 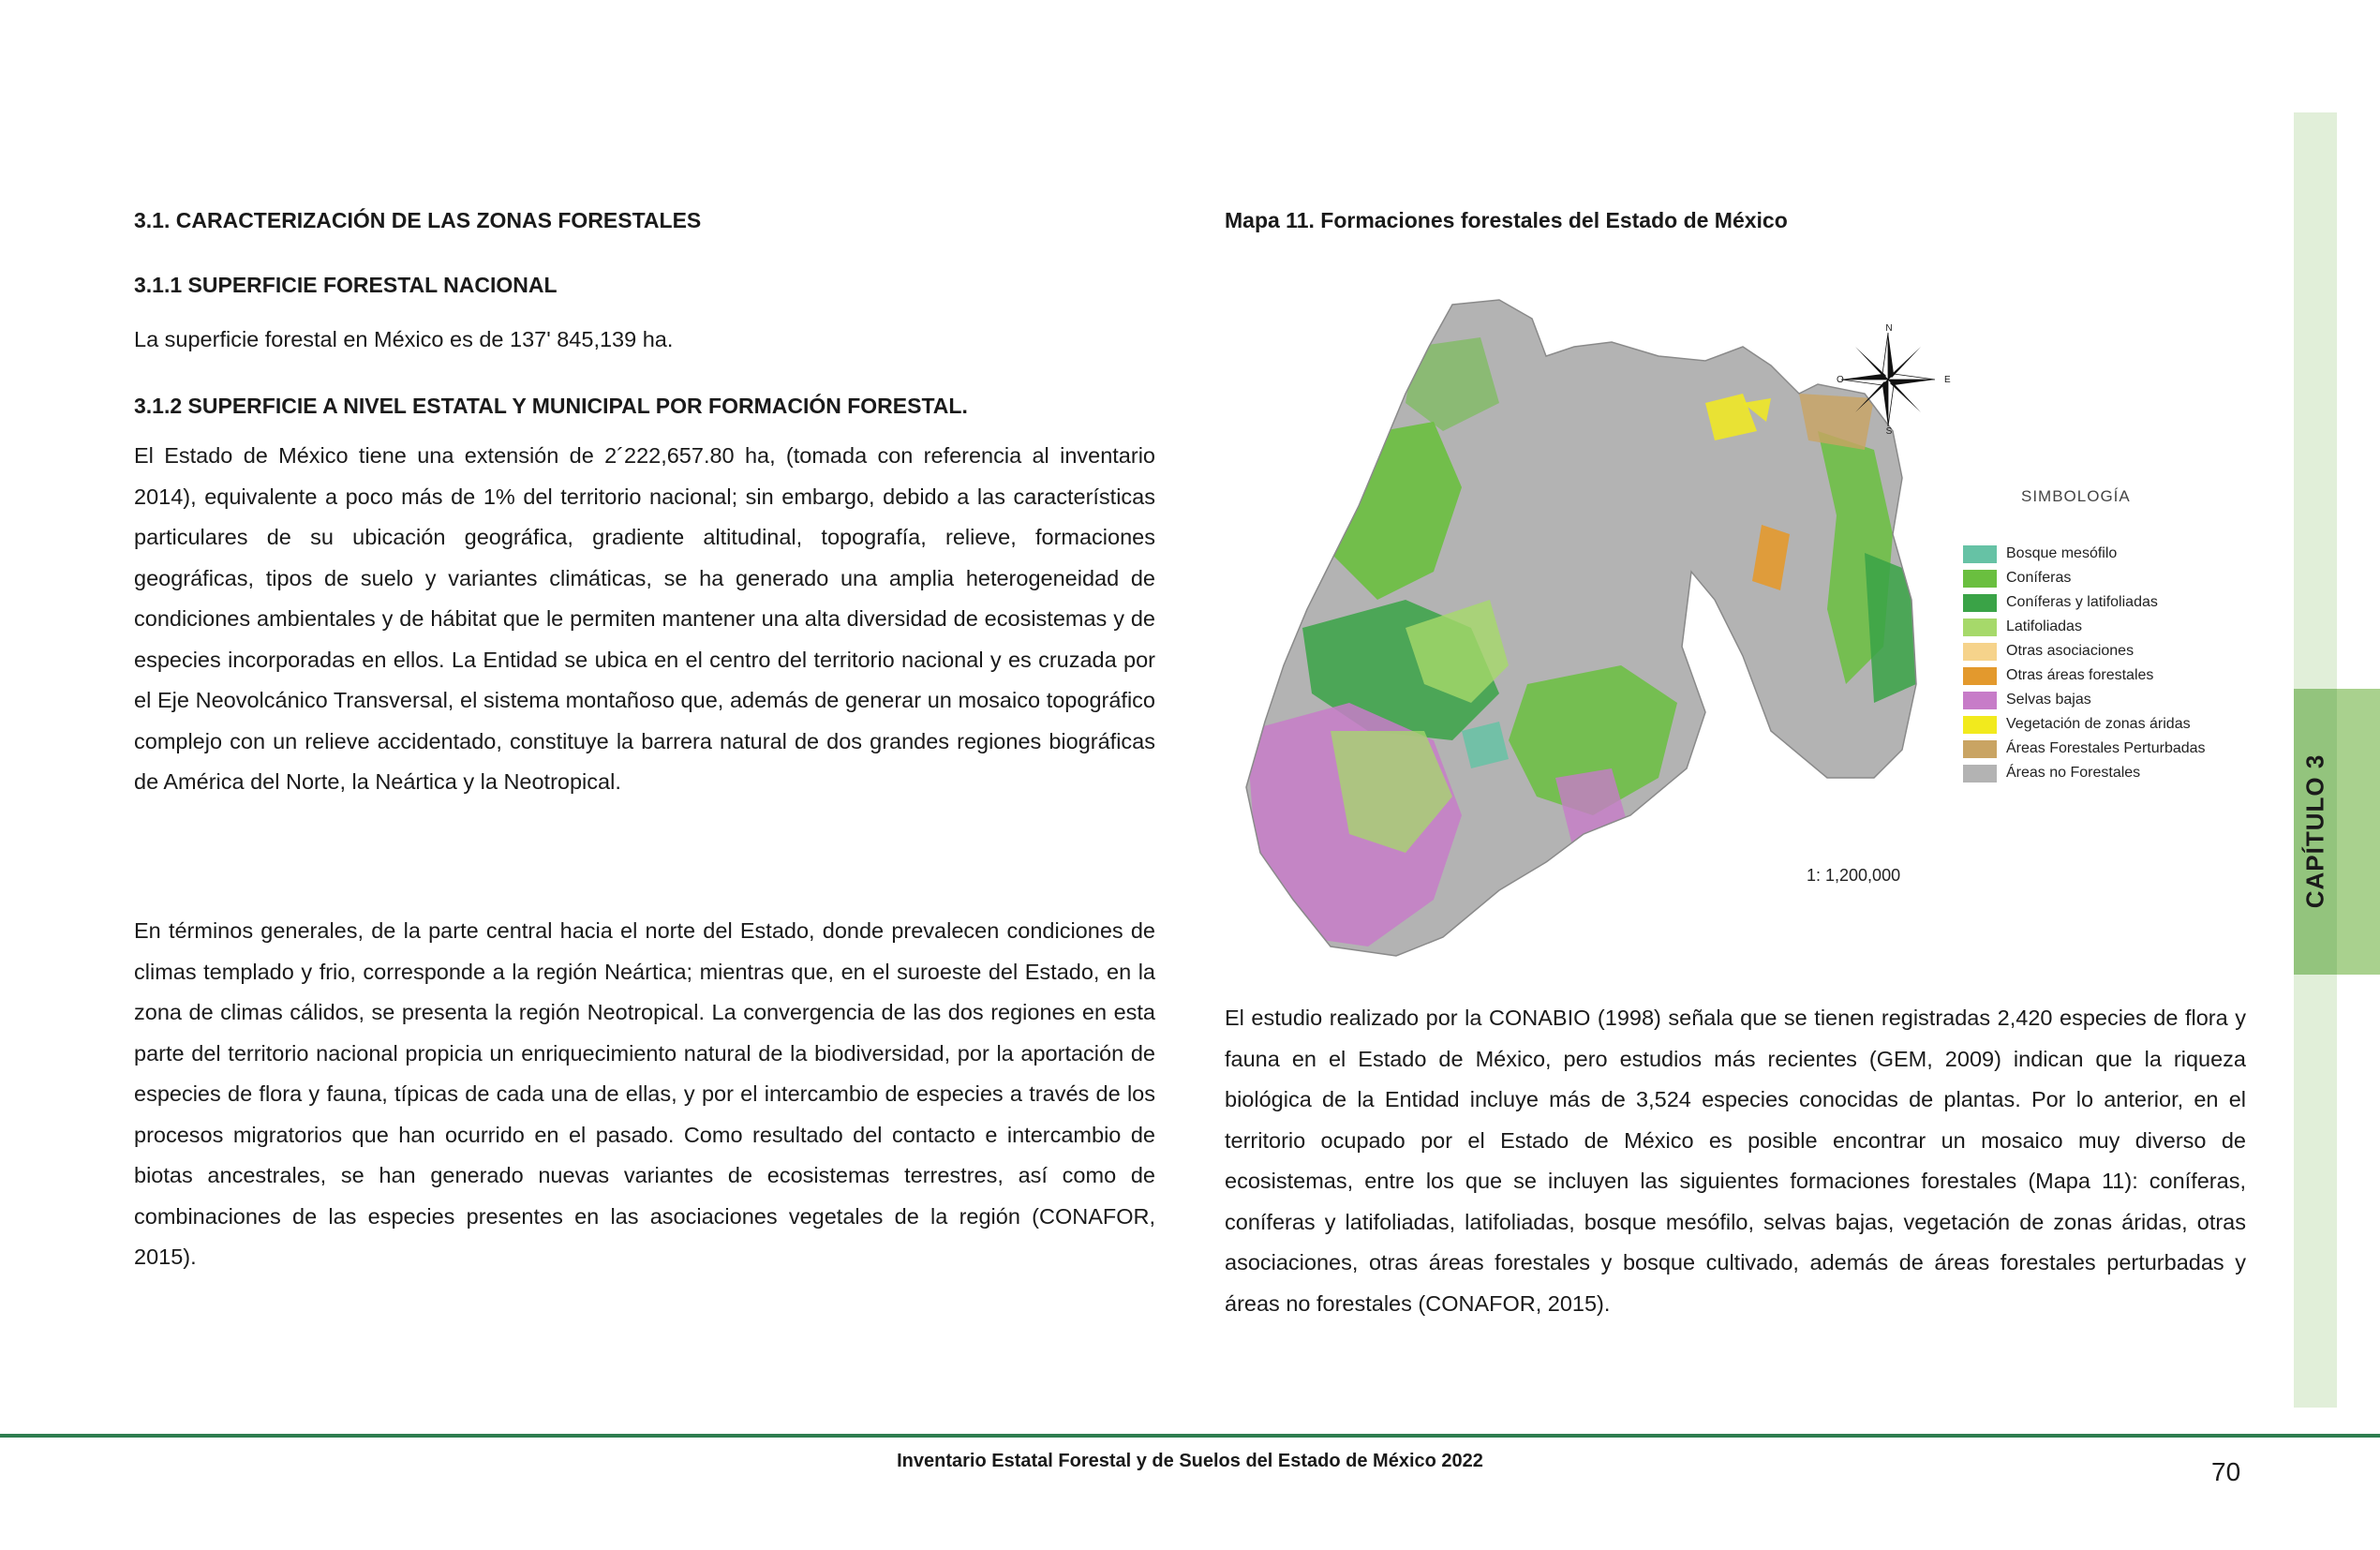 What do you see at coordinates (1836, 422) in the screenshot?
I see `disturbed-forest-patch` at bounding box center [1836, 422].